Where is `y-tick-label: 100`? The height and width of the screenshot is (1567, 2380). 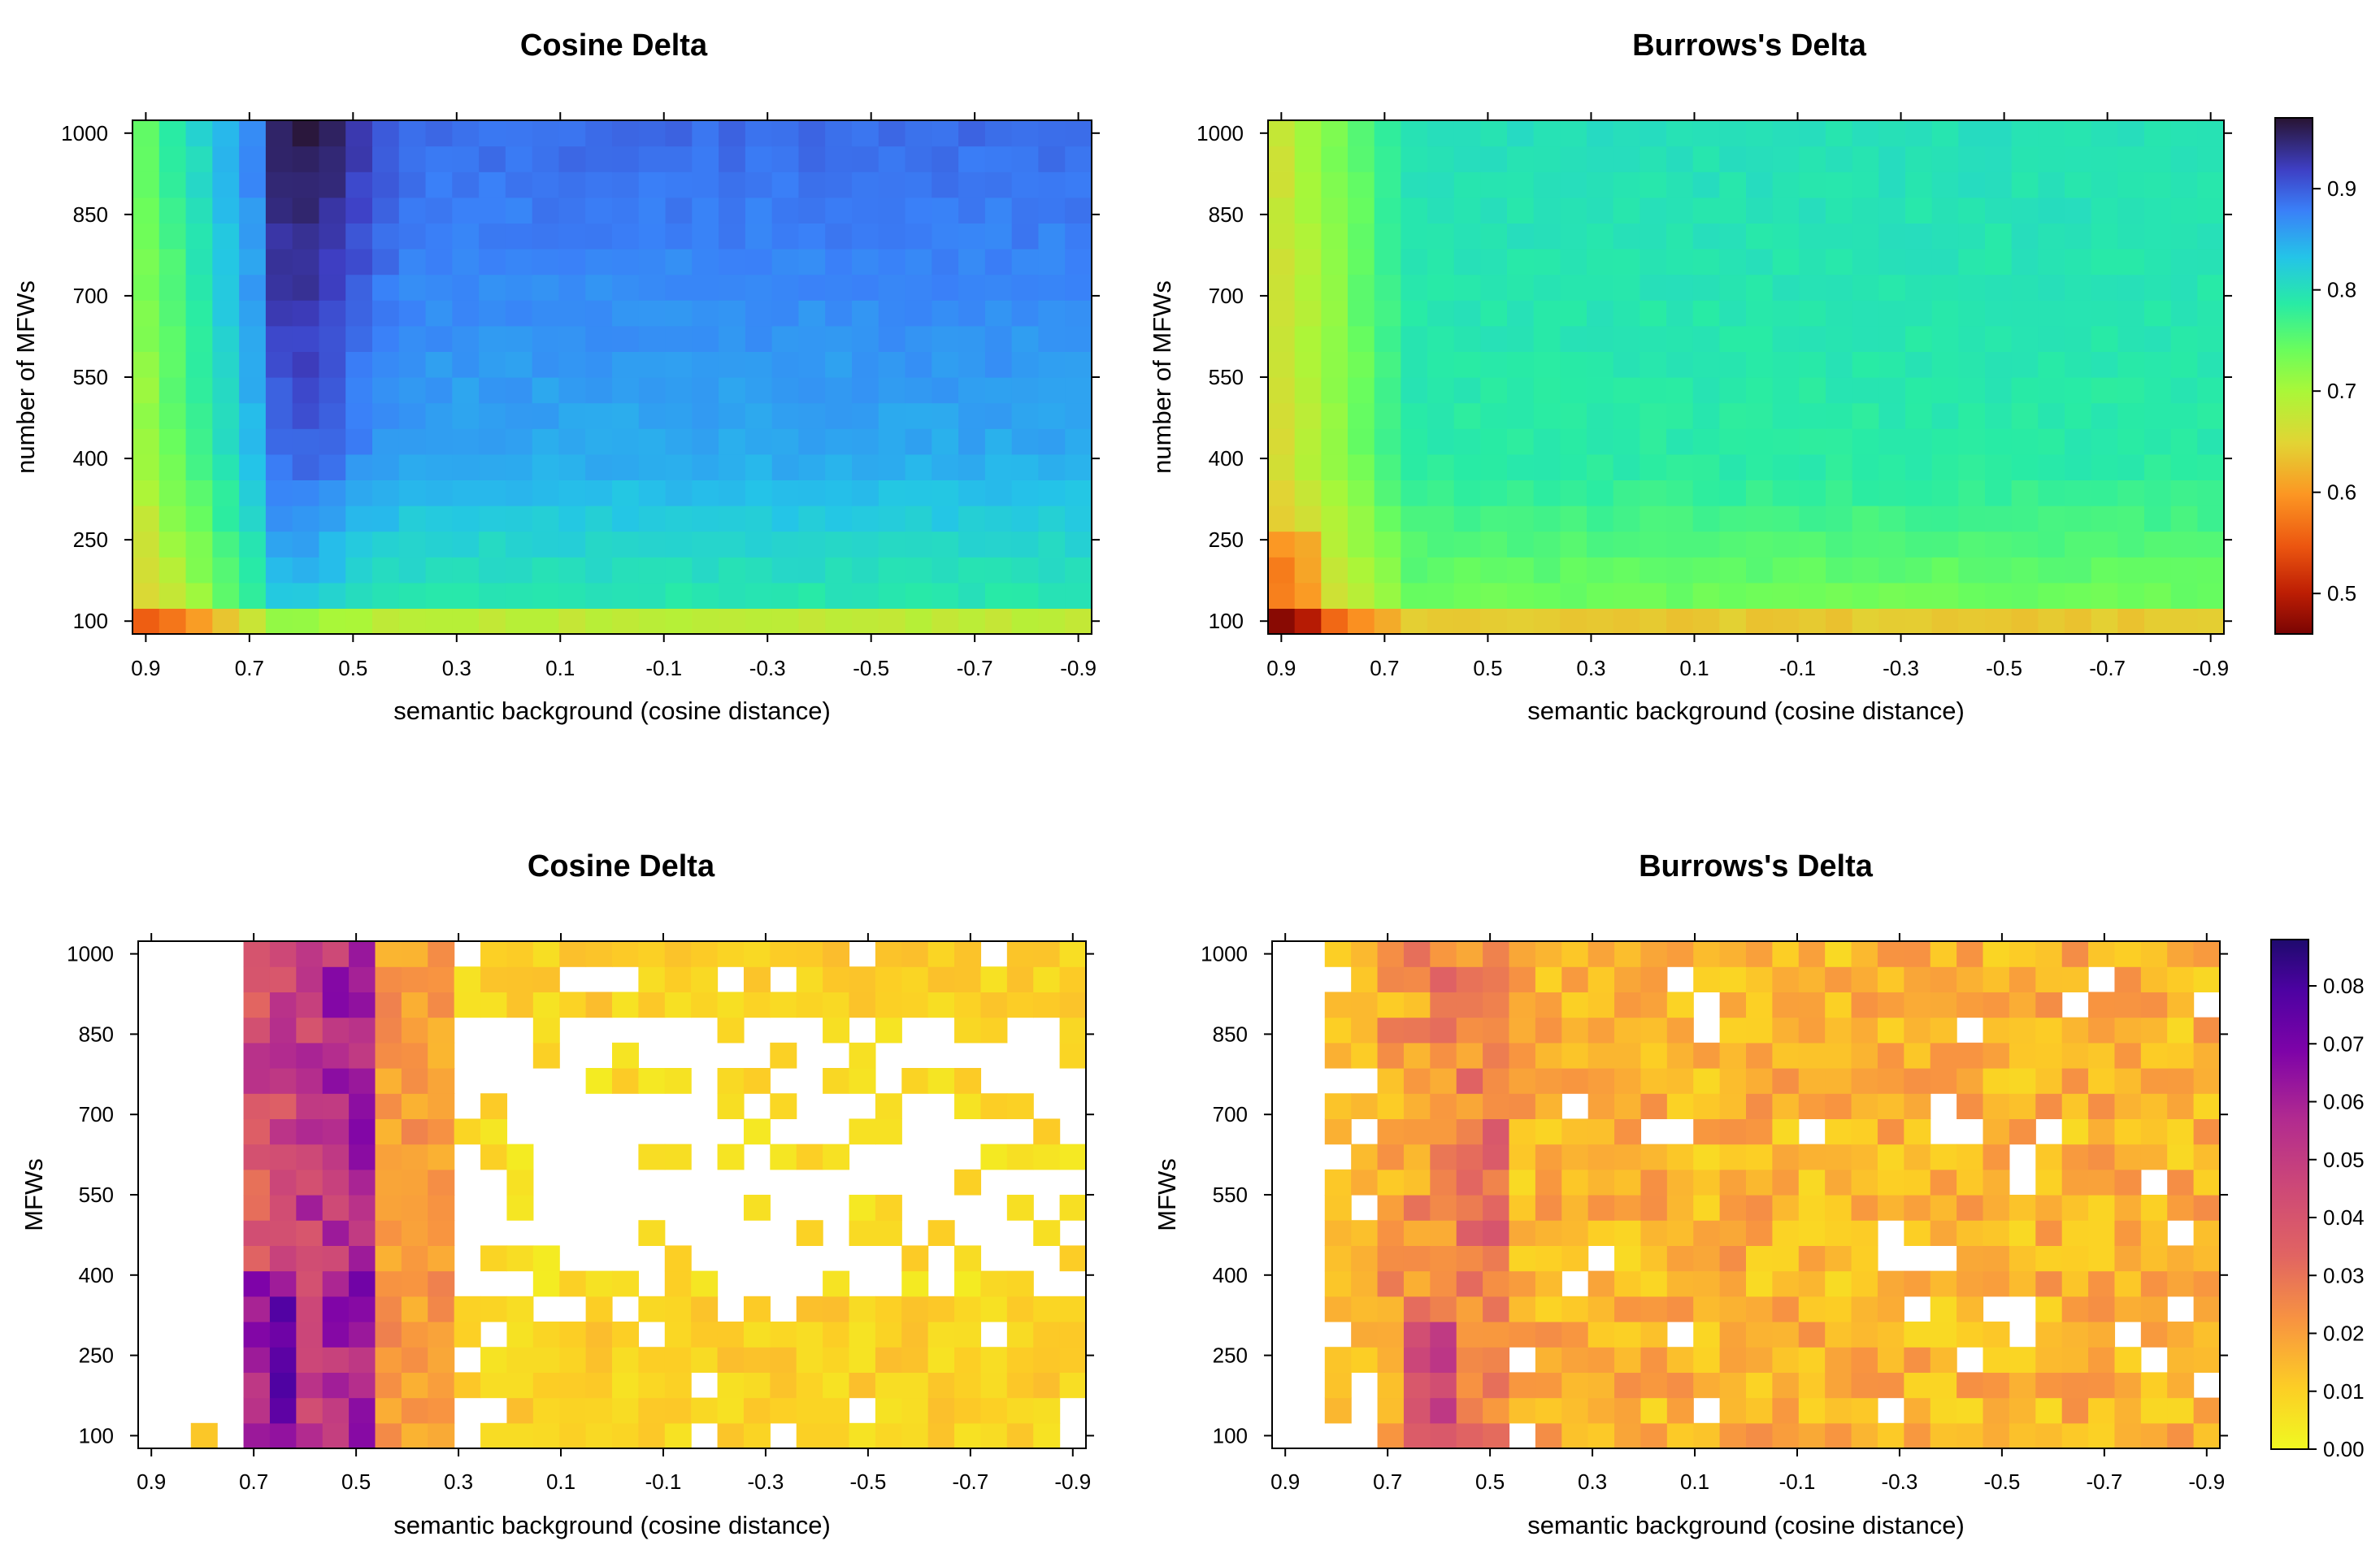
y-tick-label: 100 is located at coordinates (1226, 621).